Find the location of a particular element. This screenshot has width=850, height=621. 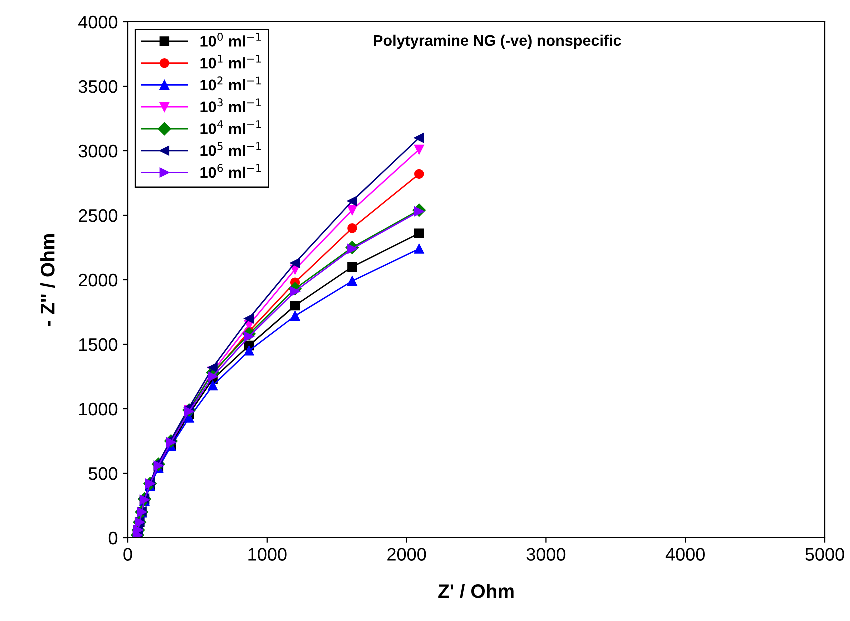

y-tick-label: 2500 is located at coordinates (98, 215).